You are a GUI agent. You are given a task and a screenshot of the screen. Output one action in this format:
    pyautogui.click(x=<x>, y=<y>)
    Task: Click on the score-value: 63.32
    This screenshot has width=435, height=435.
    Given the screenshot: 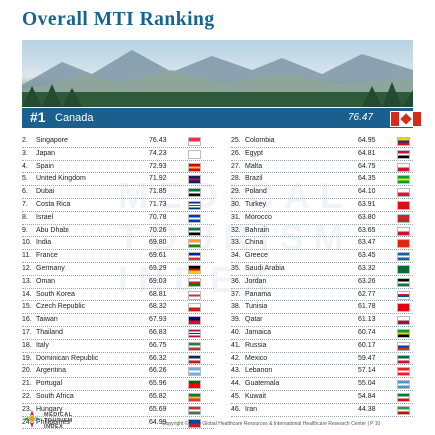 What is the action you would take?
    pyautogui.click(x=367, y=268)
    